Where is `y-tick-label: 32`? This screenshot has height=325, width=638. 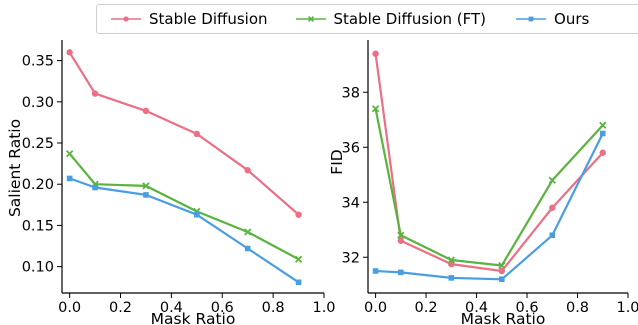 y-tick-label: 32 is located at coordinates (351, 258).